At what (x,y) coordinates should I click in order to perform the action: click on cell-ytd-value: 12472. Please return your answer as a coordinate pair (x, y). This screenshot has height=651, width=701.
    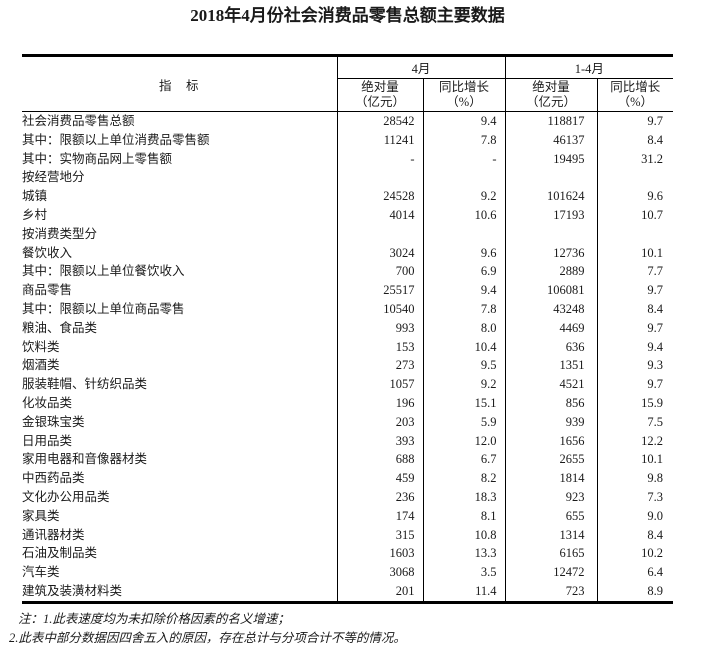
    Looking at the image, I should click on (551, 572).